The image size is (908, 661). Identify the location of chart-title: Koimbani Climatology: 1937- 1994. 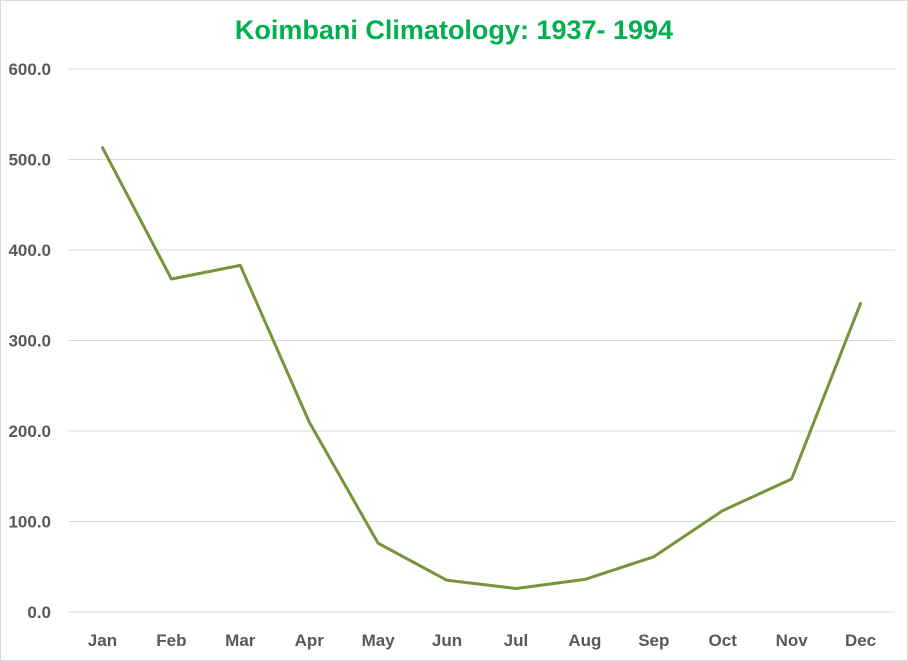
(454, 30).